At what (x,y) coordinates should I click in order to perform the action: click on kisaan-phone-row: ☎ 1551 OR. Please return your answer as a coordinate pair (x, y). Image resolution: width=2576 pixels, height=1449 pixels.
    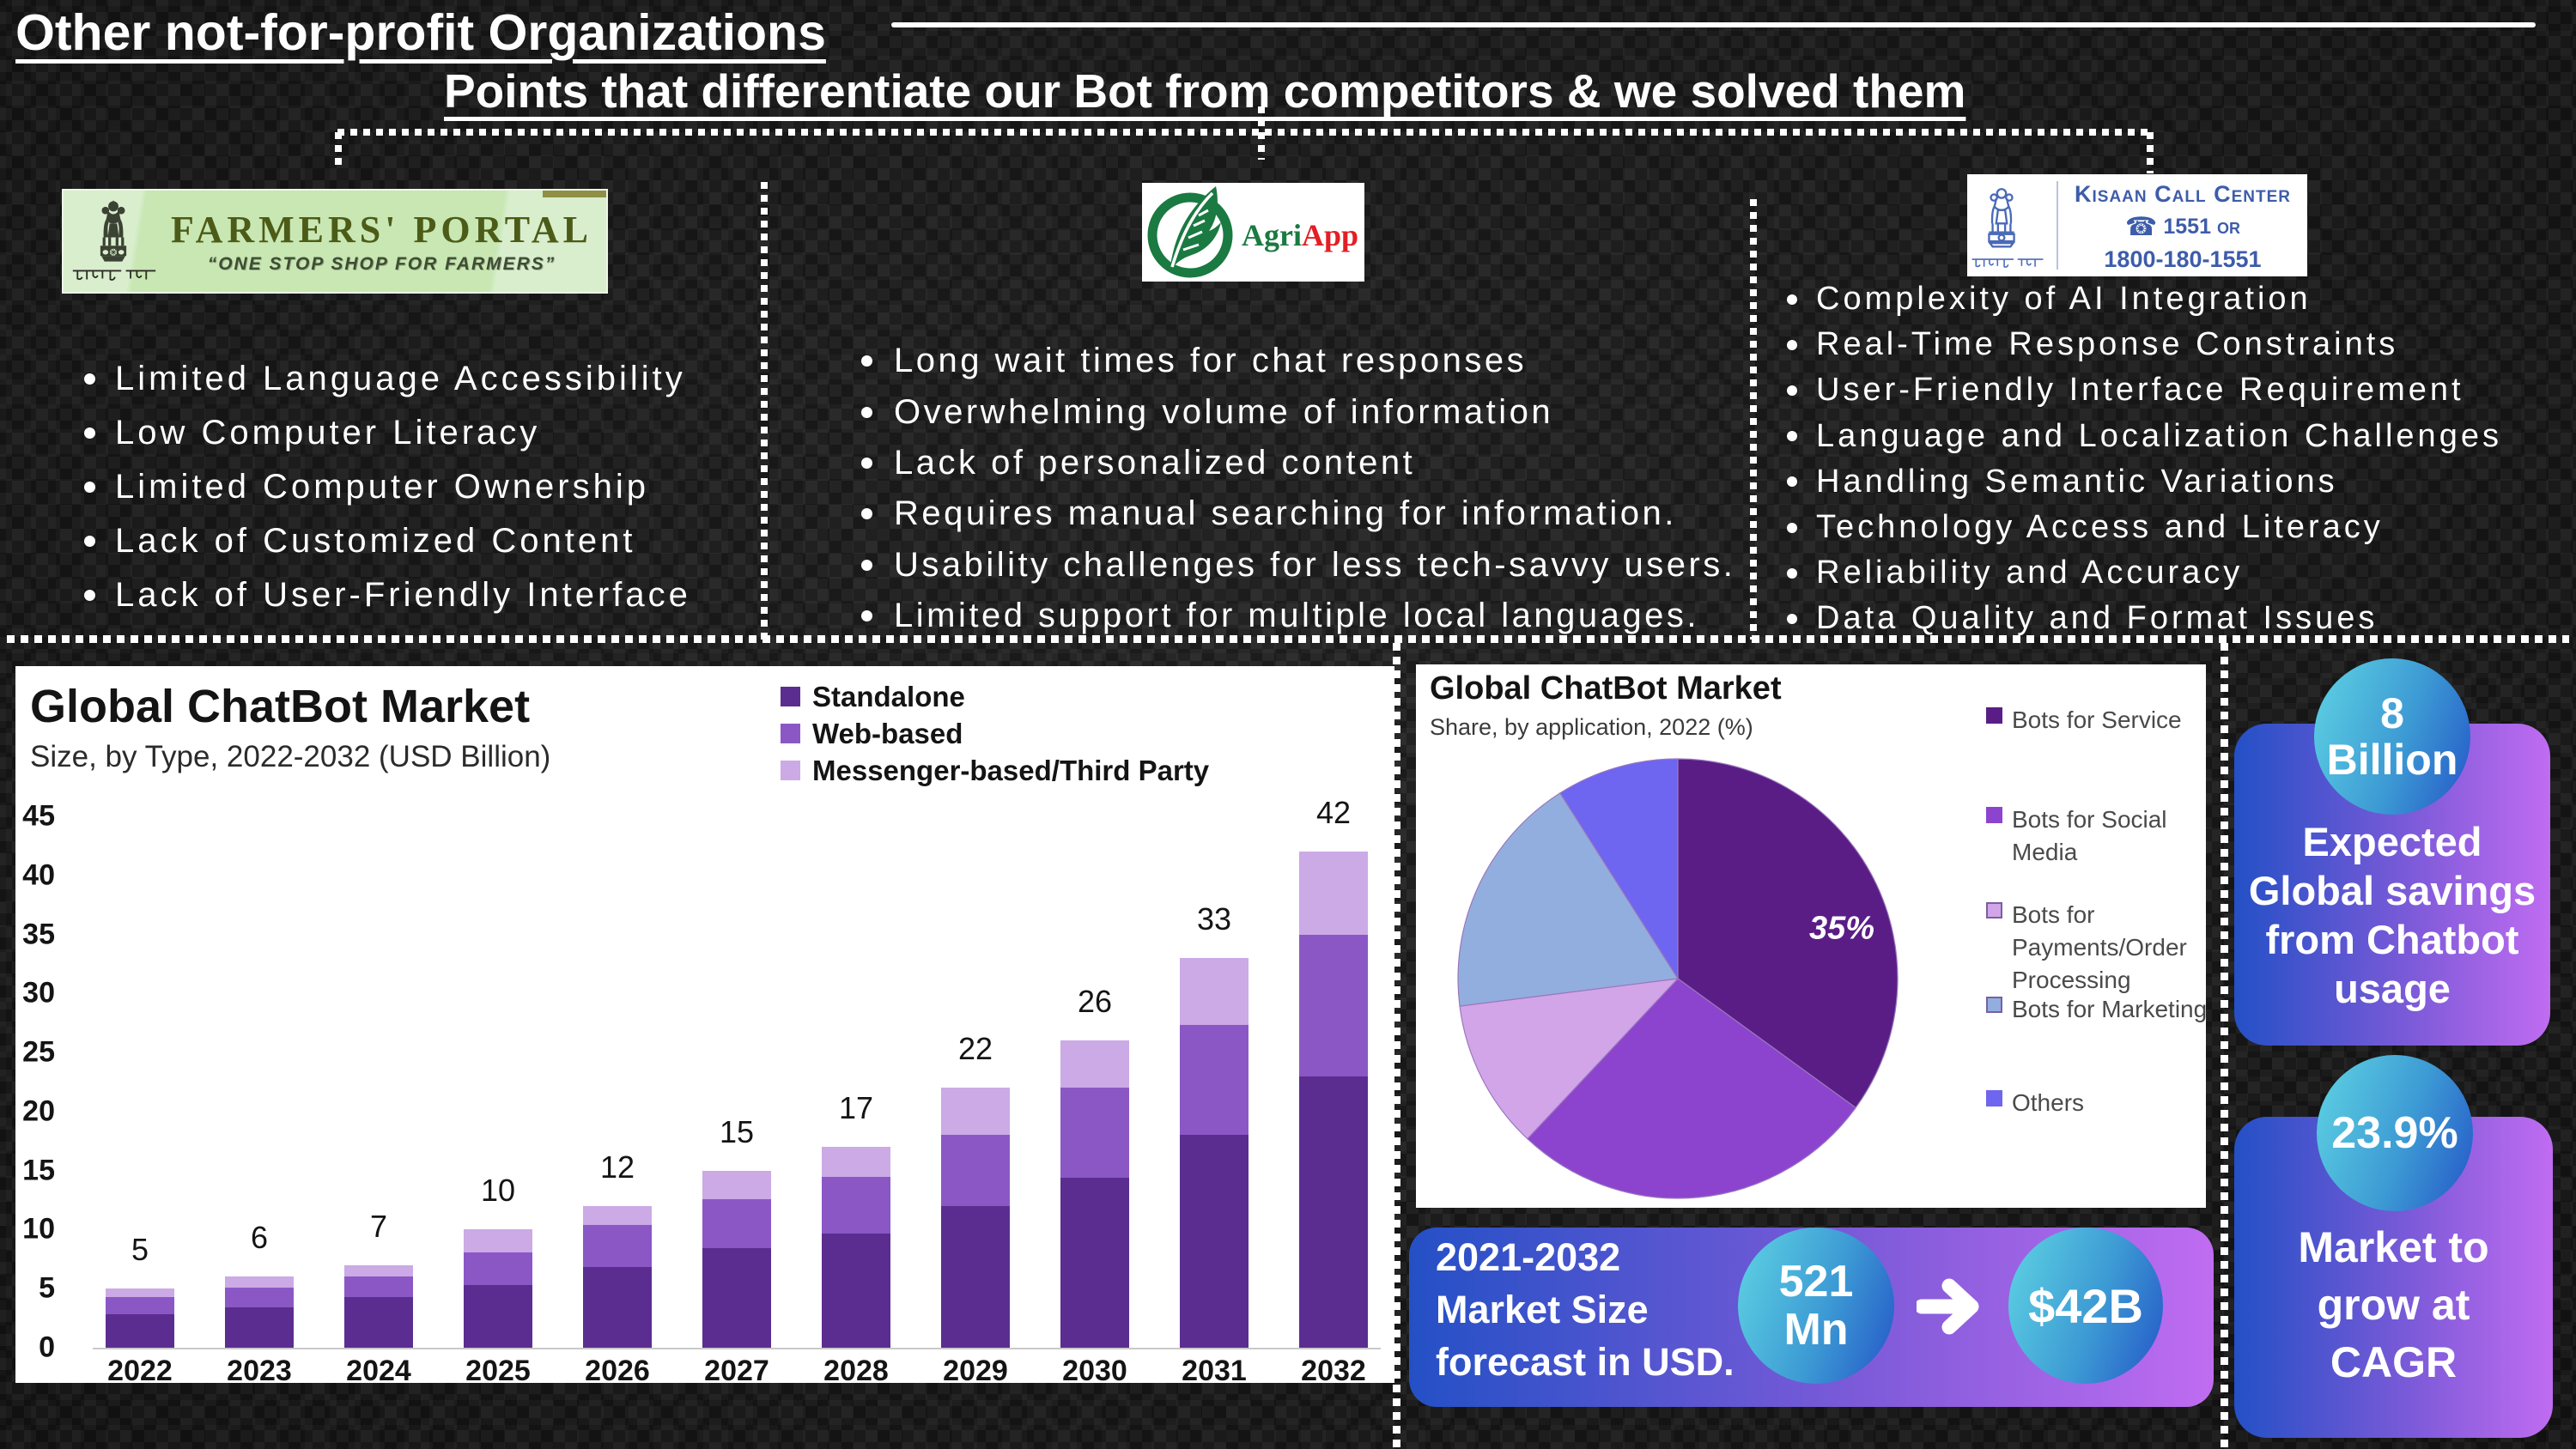
    Looking at the image, I should click on (2182, 227).